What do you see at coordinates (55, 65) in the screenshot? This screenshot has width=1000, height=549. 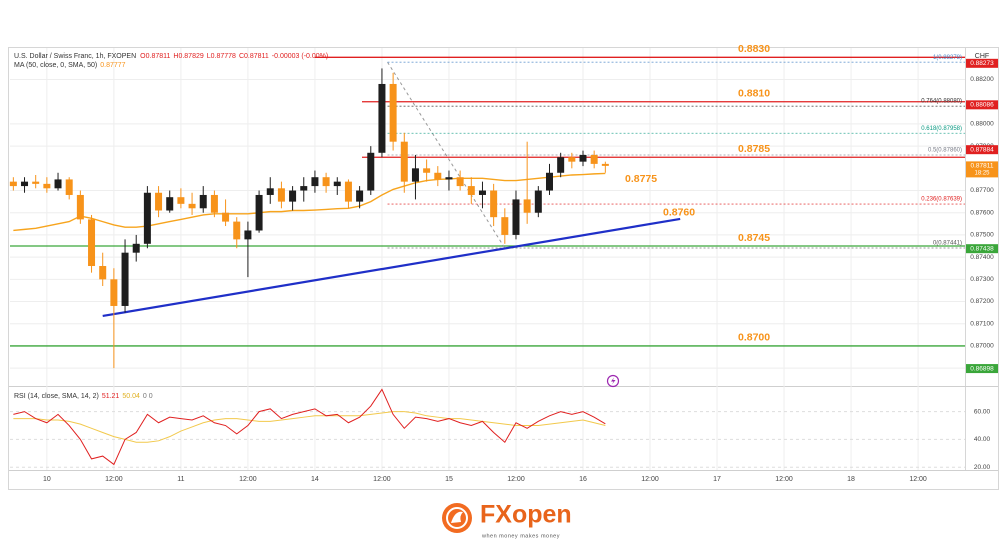 I see `ma-label: MA (50, close, 0, SMA, 50)` at bounding box center [55, 65].